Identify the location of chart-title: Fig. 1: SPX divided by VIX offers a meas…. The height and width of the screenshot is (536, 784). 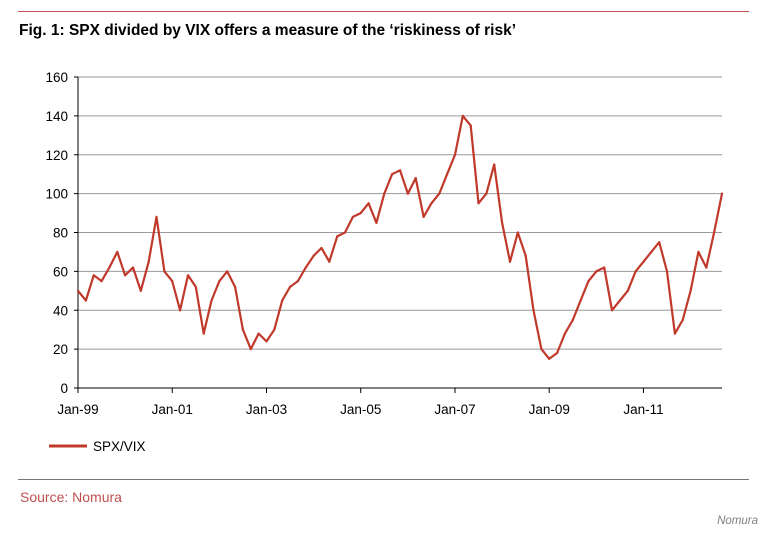
(268, 30).